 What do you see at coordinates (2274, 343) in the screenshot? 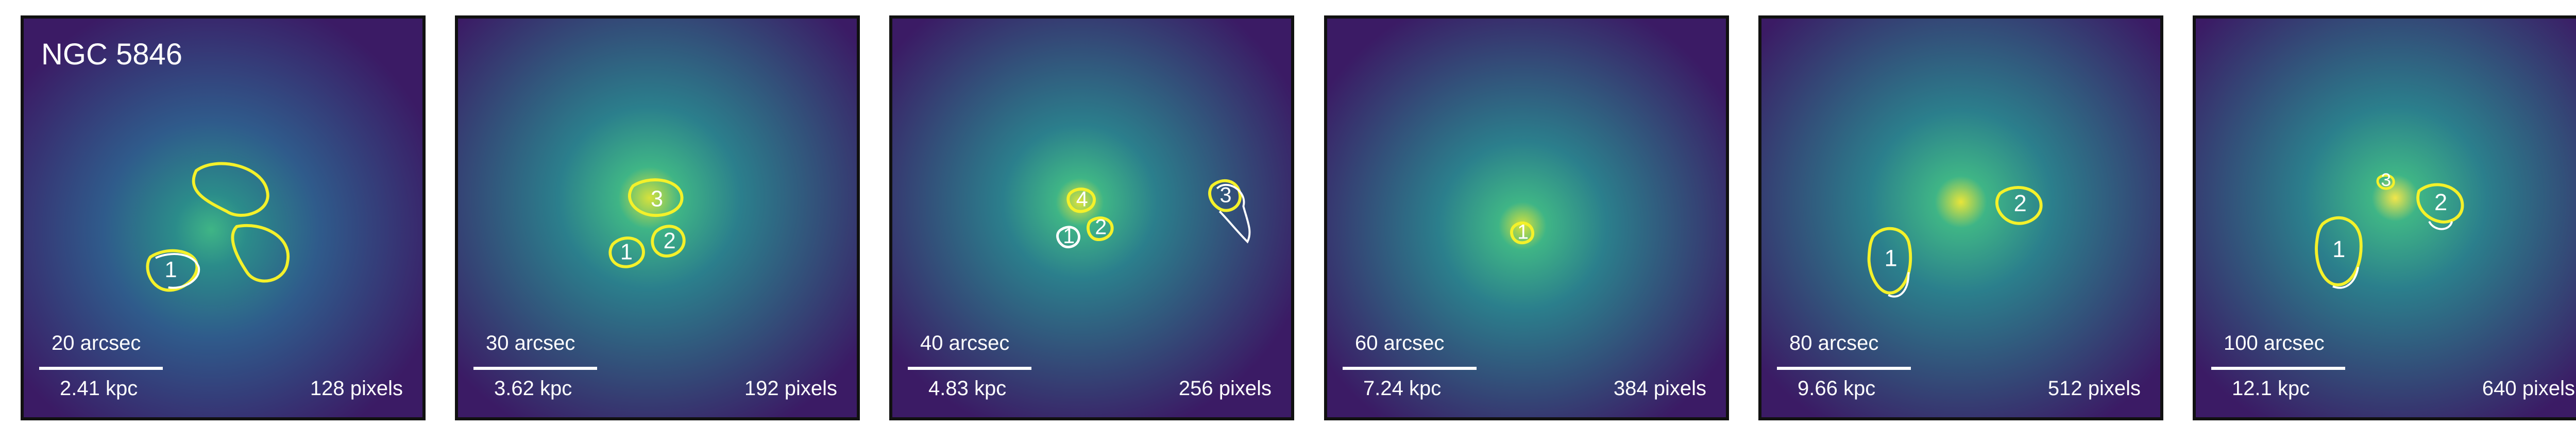
I see `arcsec-label: 100 arcsec` at bounding box center [2274, 343].